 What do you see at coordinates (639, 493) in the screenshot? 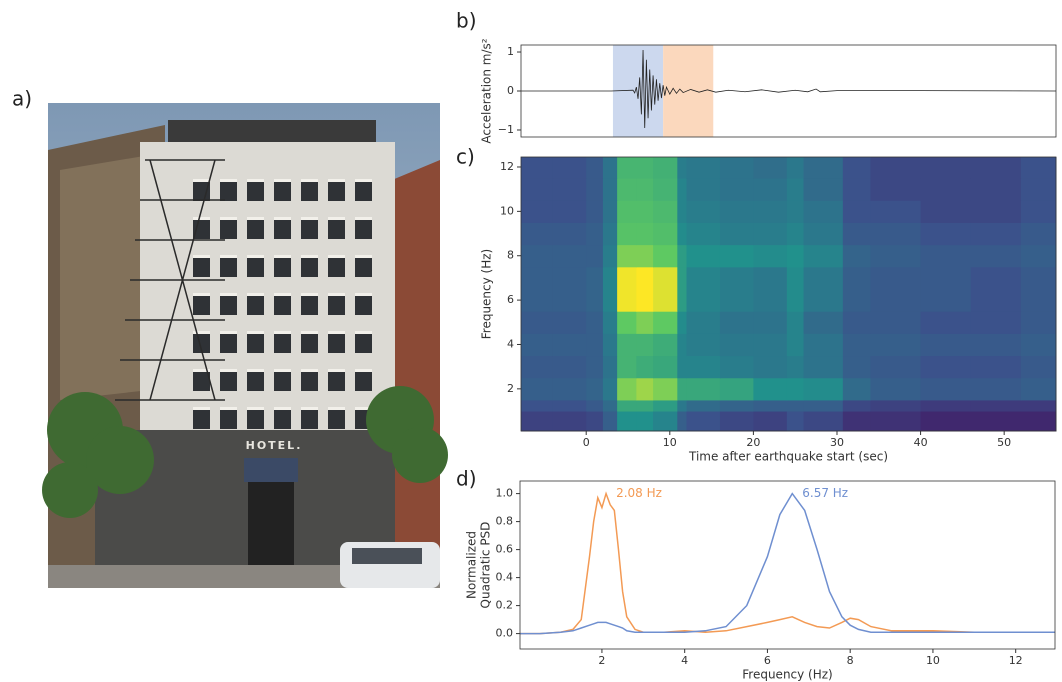
I see `peak-label: 2.08 Hz` at bounding box center [639, 493].